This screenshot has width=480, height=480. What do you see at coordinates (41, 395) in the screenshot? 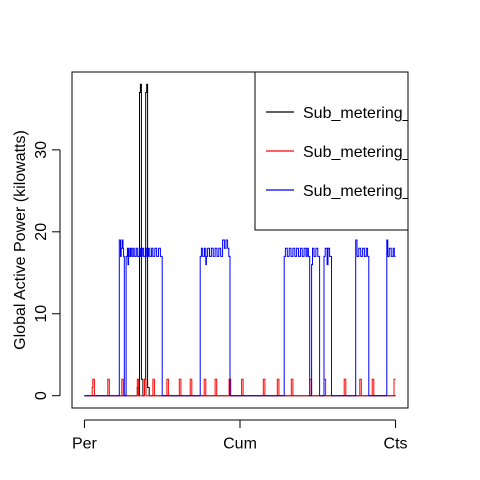
I see `y-tick-label: 0` at bounding box center [41, 395].